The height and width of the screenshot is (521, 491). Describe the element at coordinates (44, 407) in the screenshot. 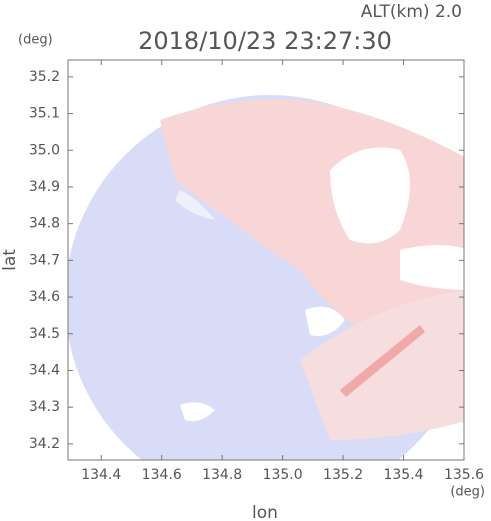

I see `y-tick-label: 34.3` at that location.